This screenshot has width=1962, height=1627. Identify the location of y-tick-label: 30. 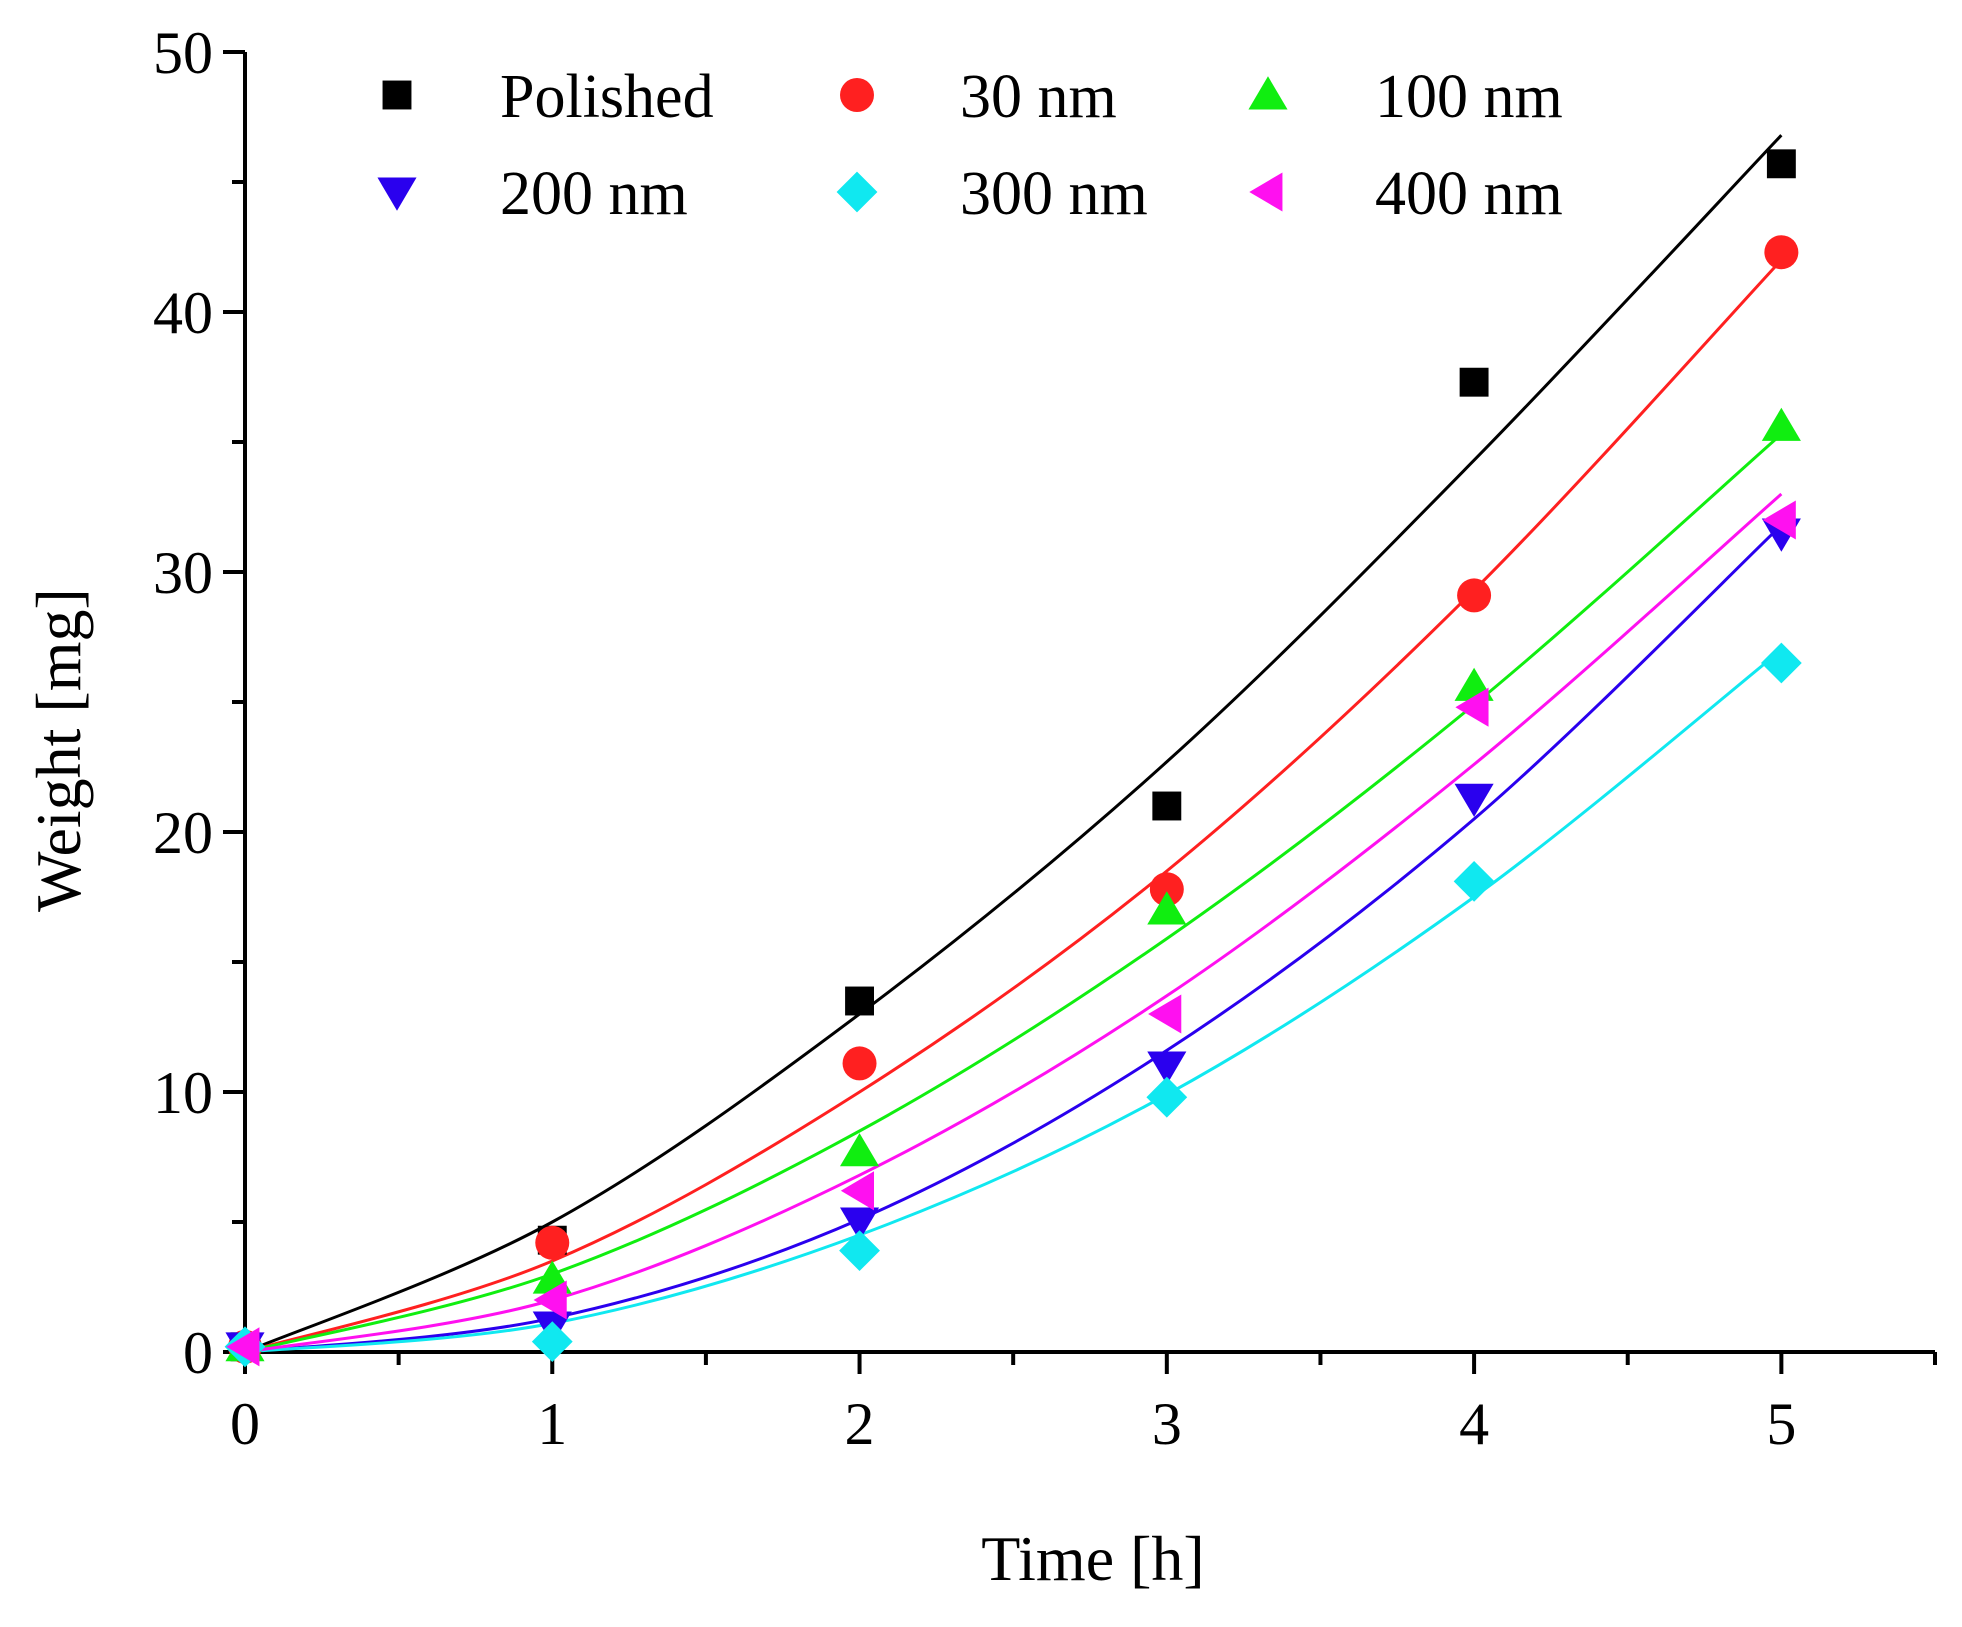
(183, 573).